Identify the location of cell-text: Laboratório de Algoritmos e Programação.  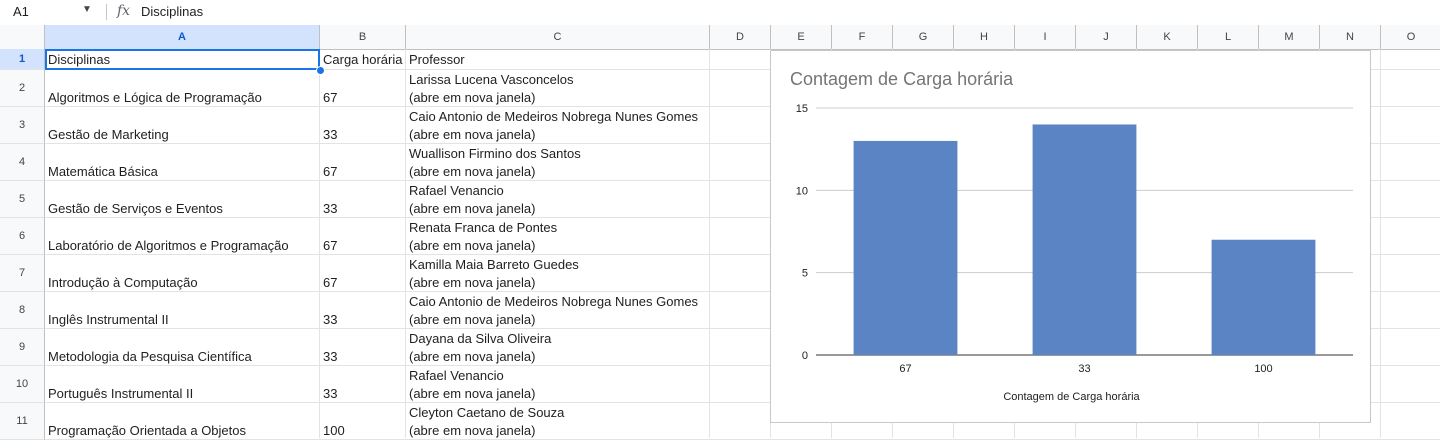
(168, 245).